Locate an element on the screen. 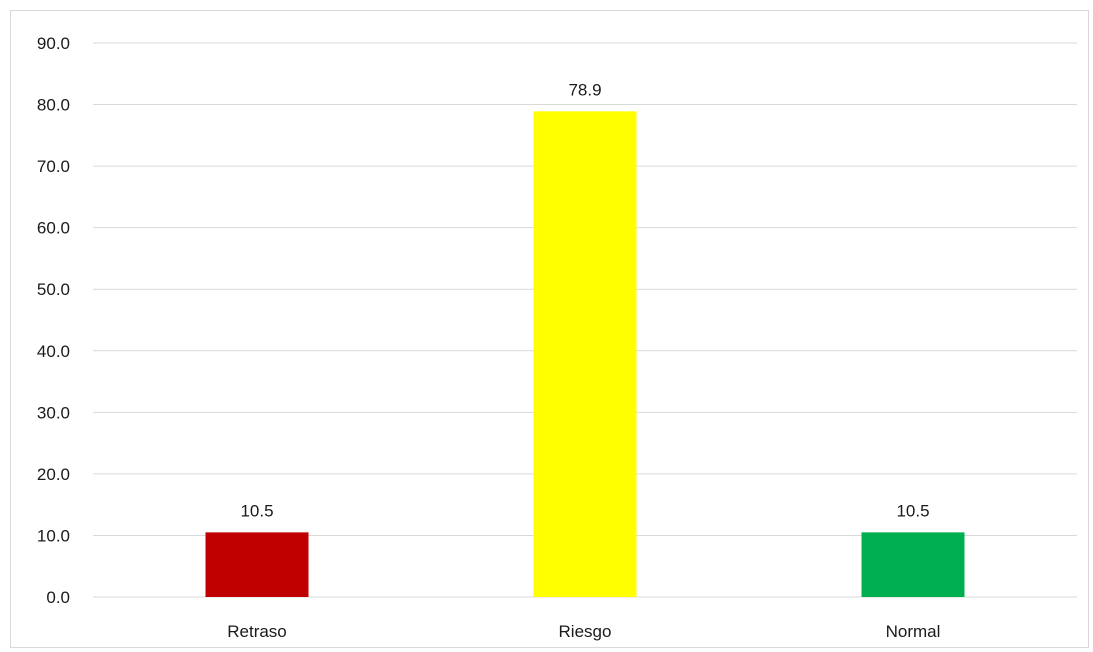  bar-normal is located at coordinates (913, 564).